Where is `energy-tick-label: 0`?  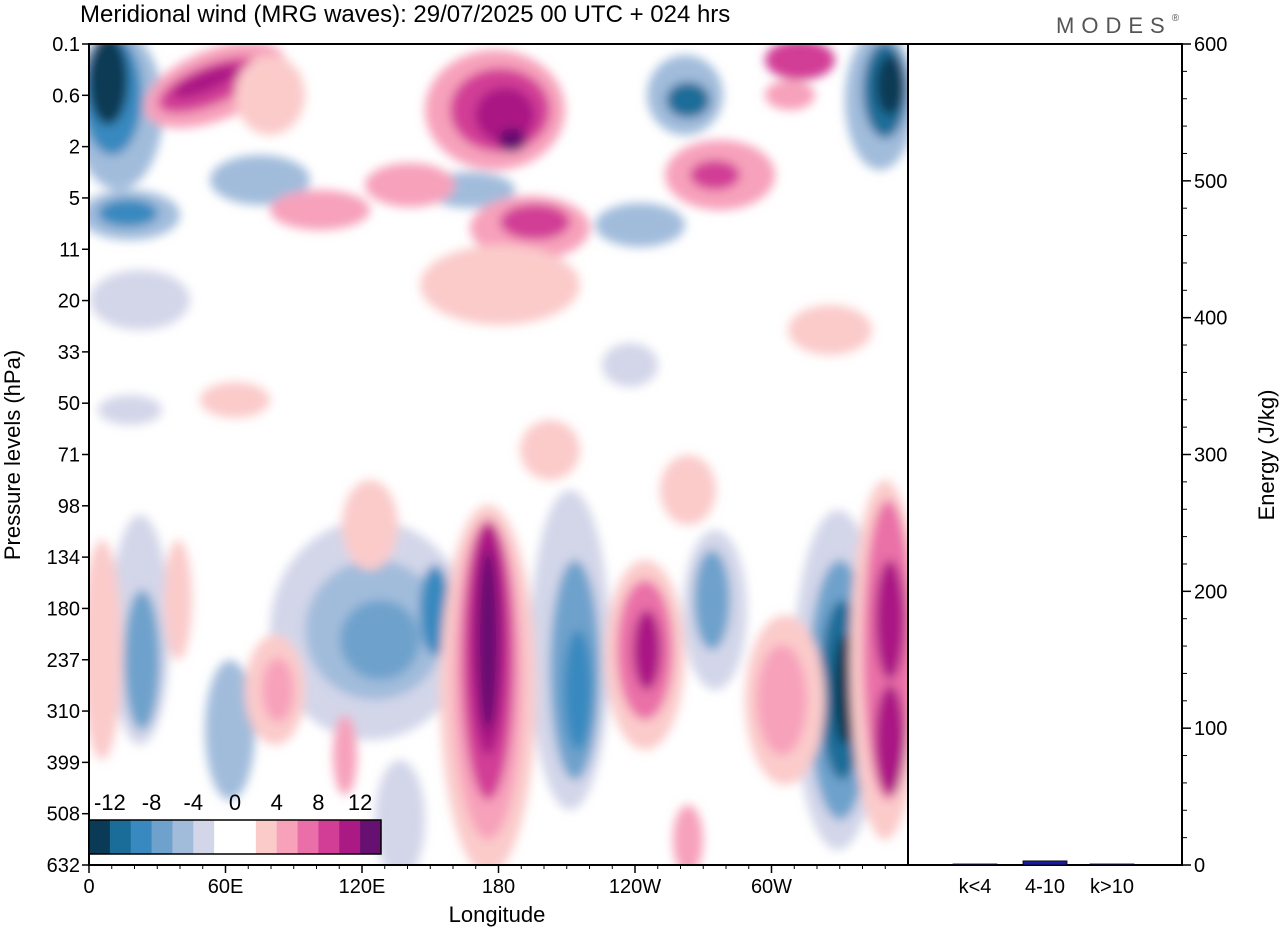
energy-tick-label: 0 is located at coordinates (1199, 866).